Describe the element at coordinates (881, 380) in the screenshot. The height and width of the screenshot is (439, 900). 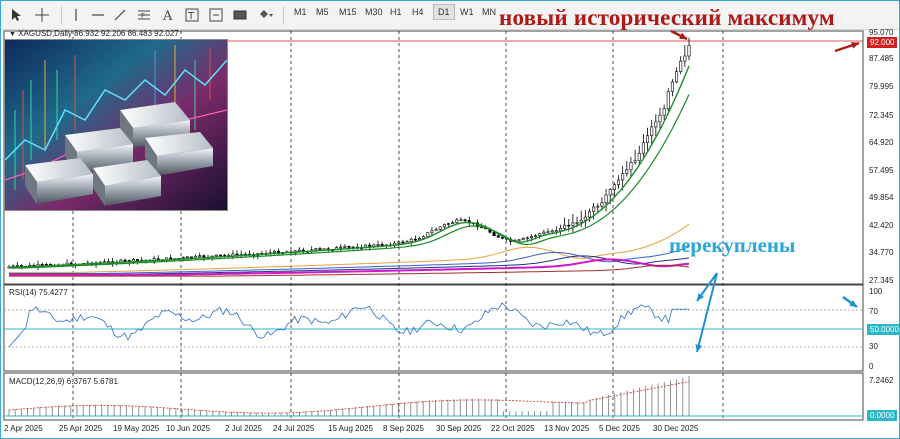
I see `macd-axis-label: 7.2462` at that location.